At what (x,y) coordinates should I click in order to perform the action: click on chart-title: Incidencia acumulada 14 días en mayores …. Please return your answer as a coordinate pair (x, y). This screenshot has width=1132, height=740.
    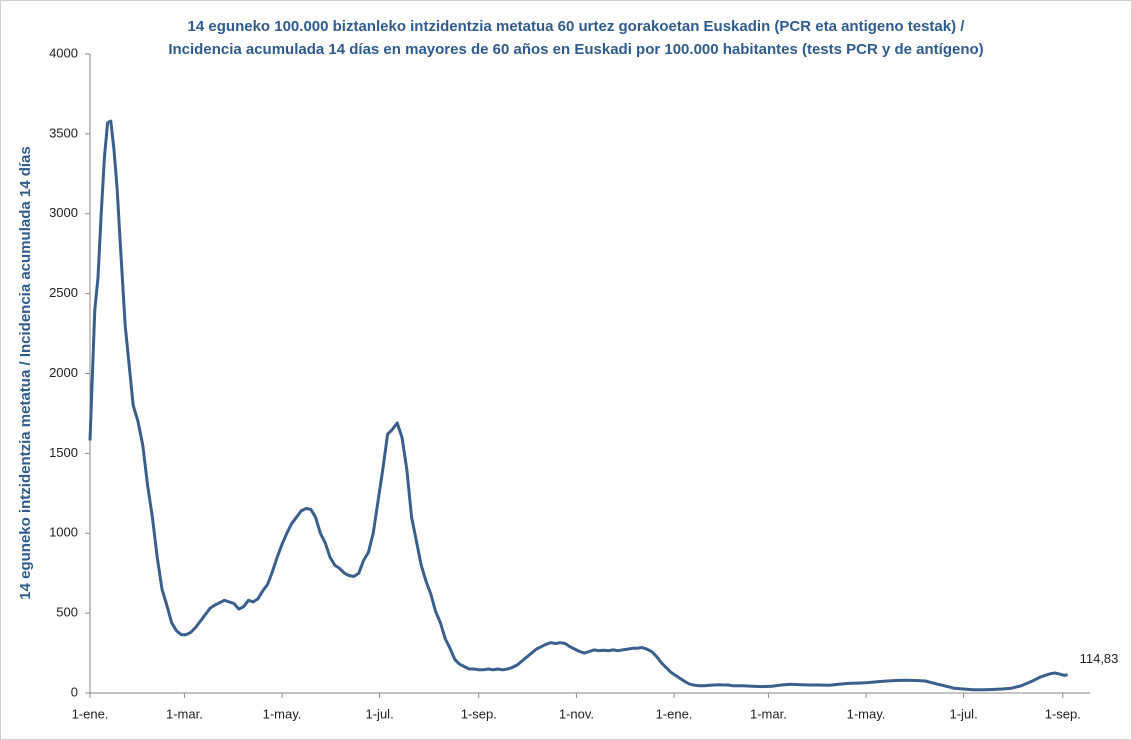
    Looking at the image, I should click on (575, 49).